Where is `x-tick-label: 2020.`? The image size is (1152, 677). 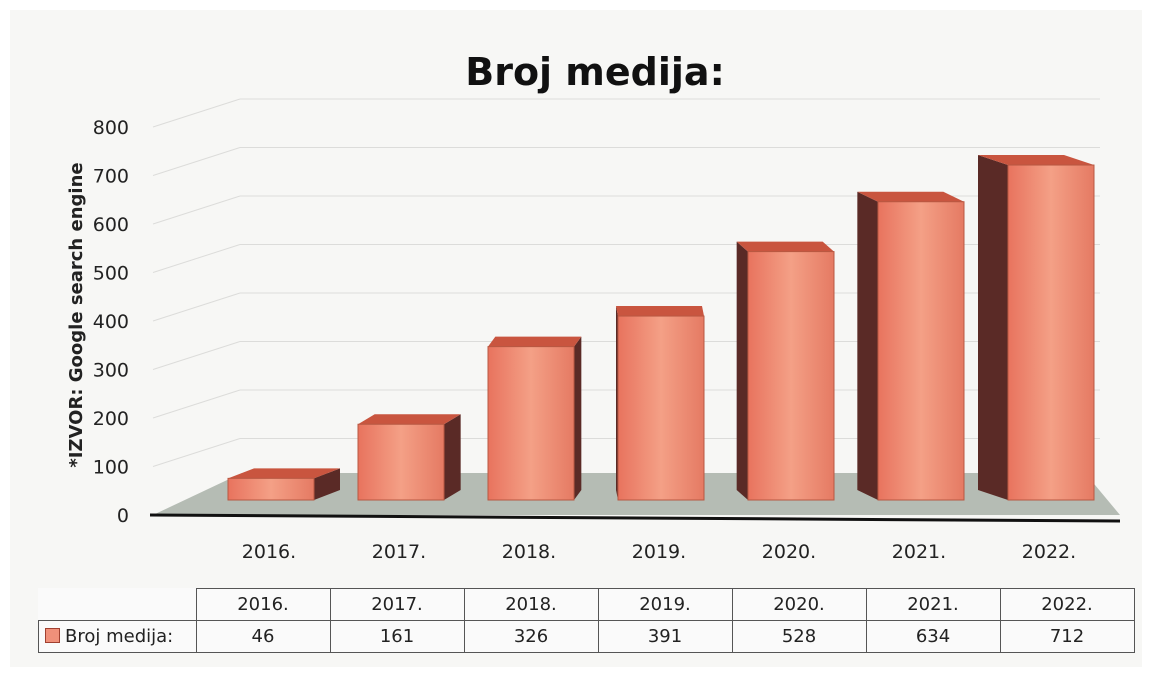
x-tick-label: 2020. is located at coordinates (789, 552).